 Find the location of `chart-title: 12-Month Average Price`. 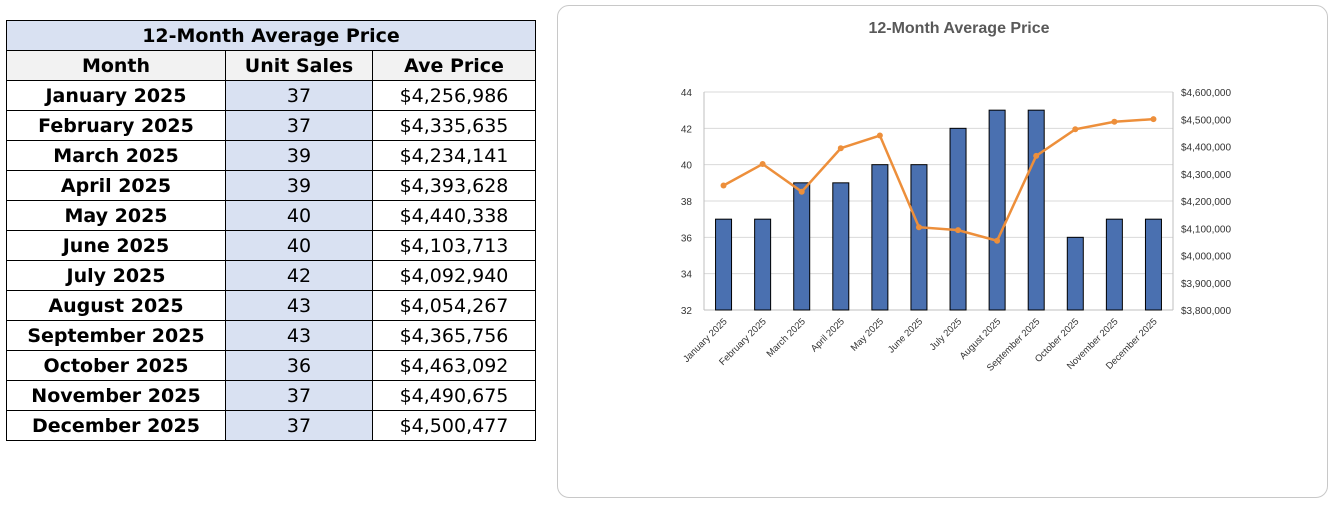

chart-title: 12-Month Average Price is located at coordinates (958, 28).